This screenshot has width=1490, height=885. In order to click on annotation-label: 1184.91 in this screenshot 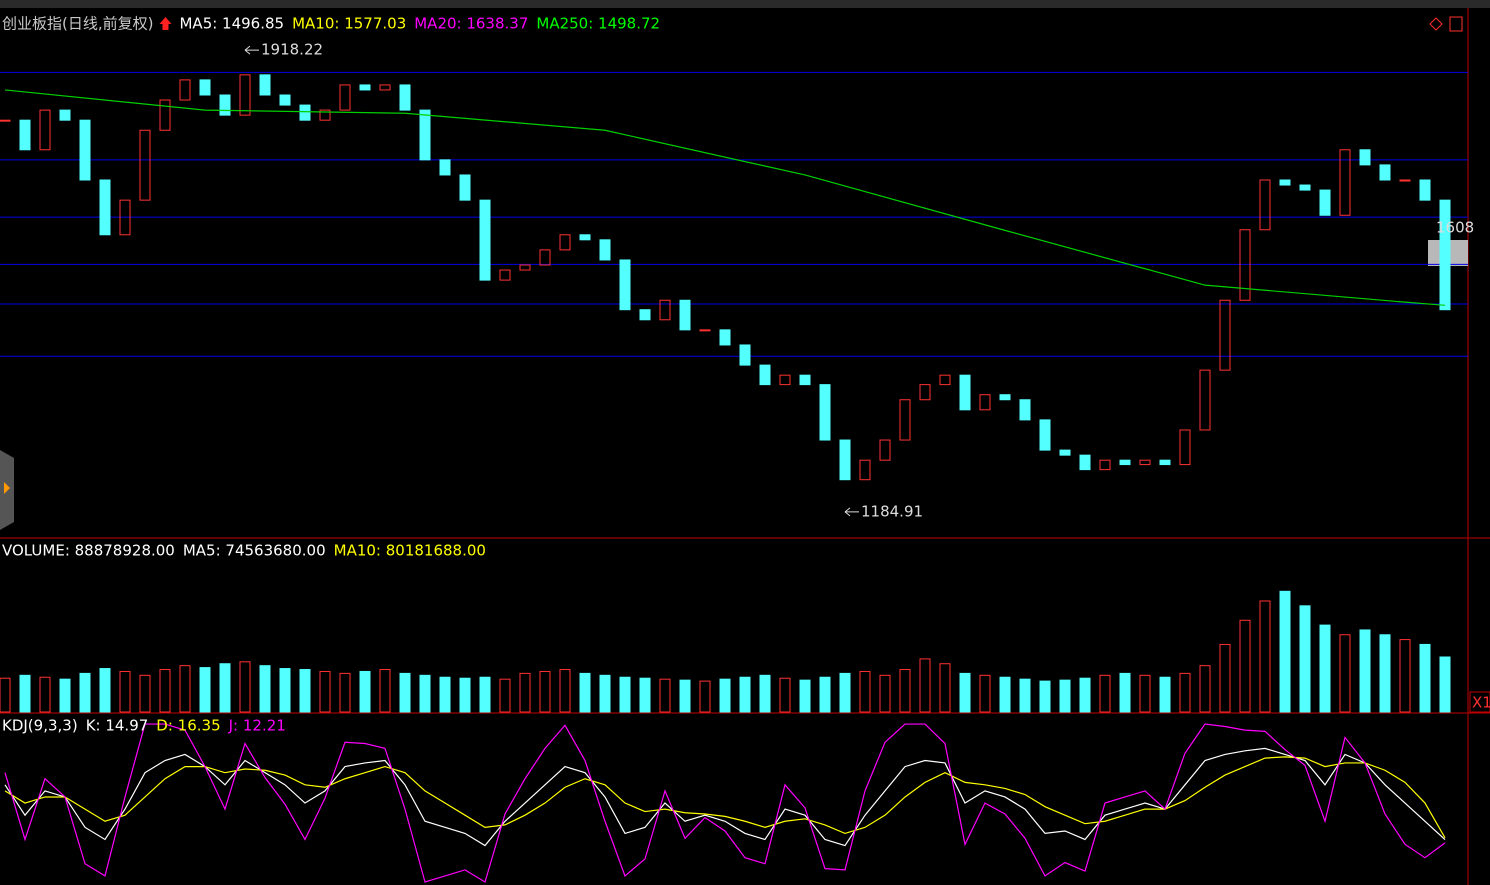, I will do `click(892, 511)`.